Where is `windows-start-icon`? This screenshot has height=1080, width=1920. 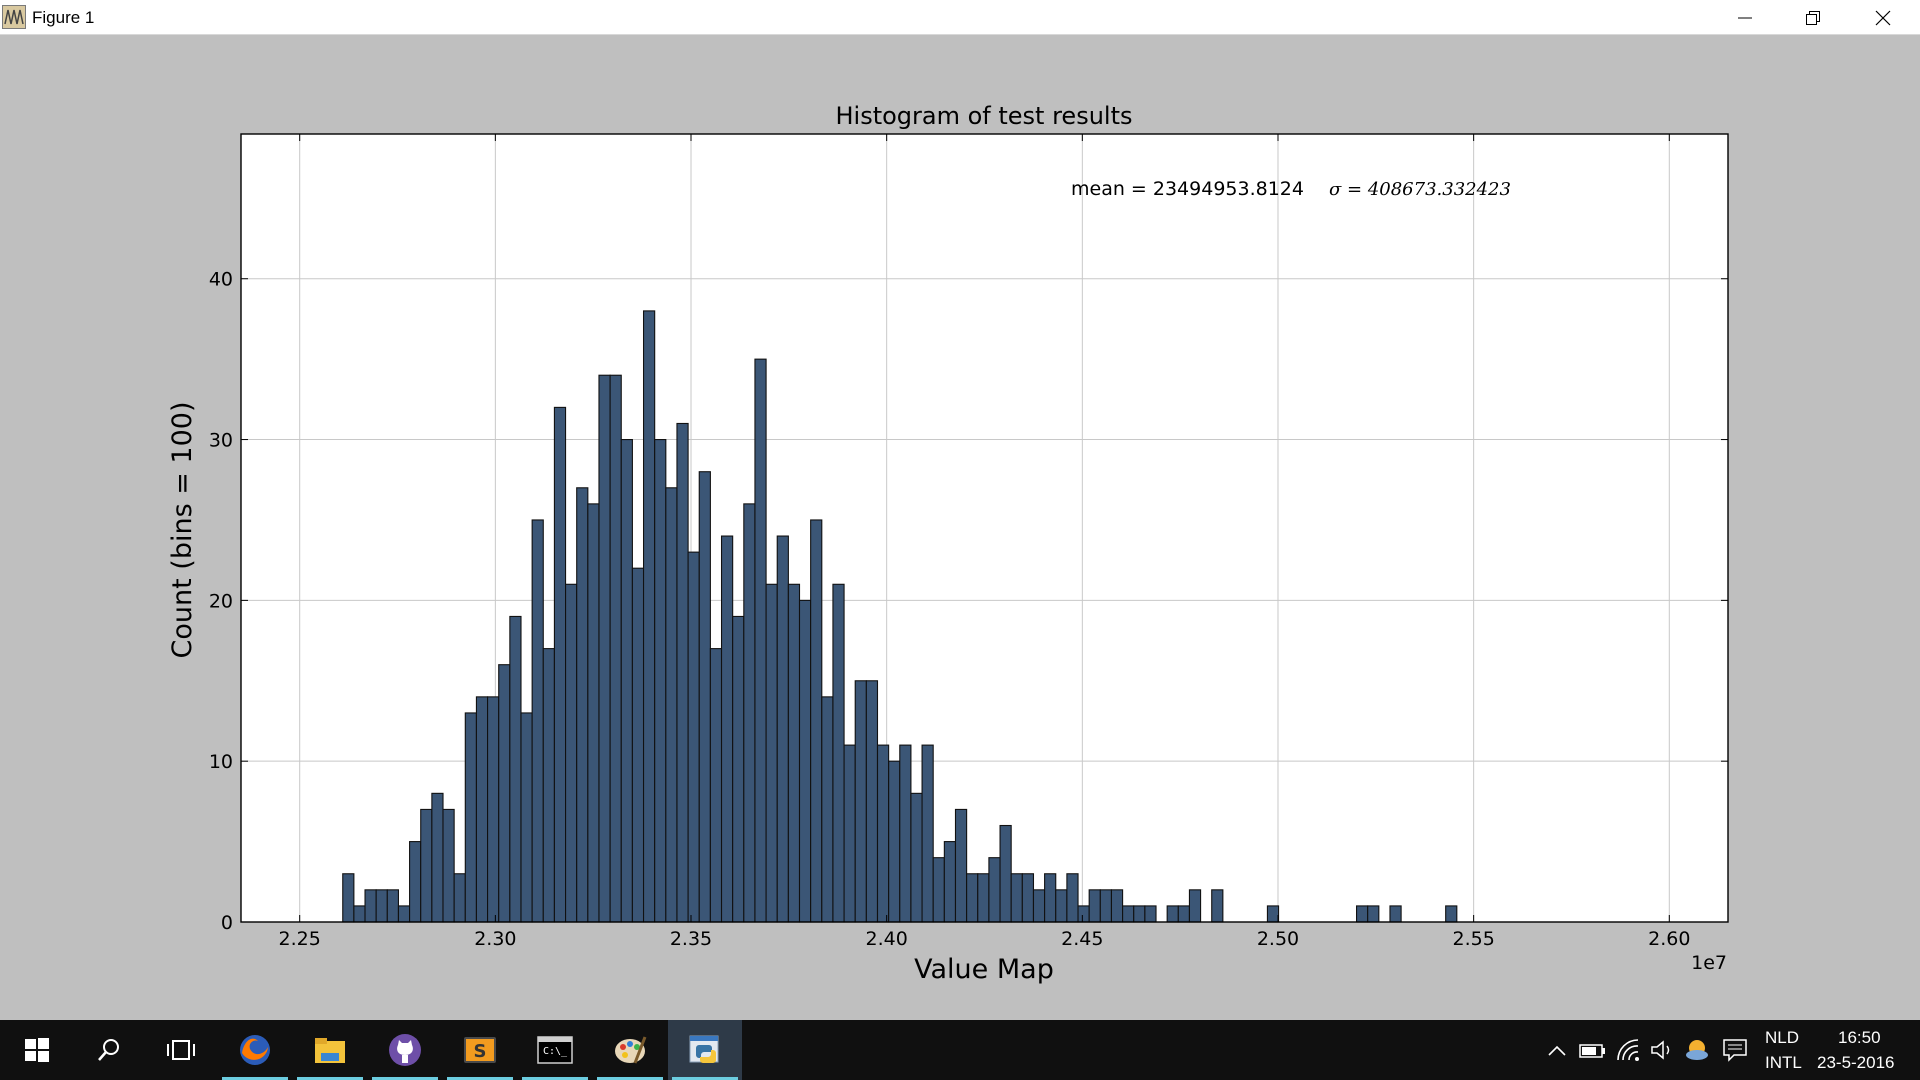 windows-start-icon is located at coordinates (37, 1050).